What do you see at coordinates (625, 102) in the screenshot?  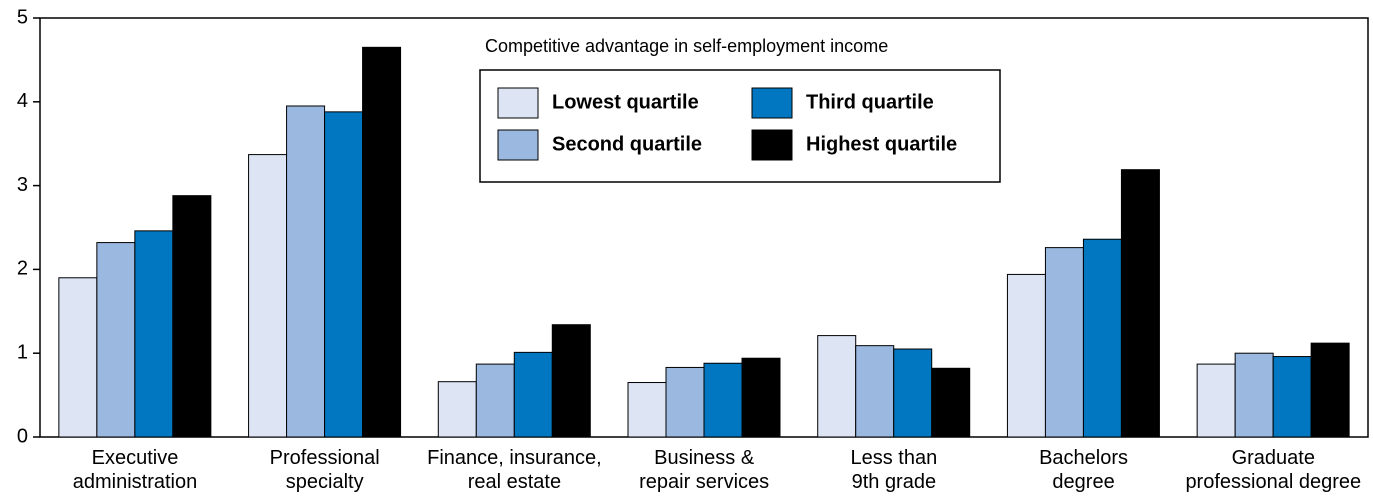 I see `legend-label: Lowest quartile` at bounding box center [625, 102].